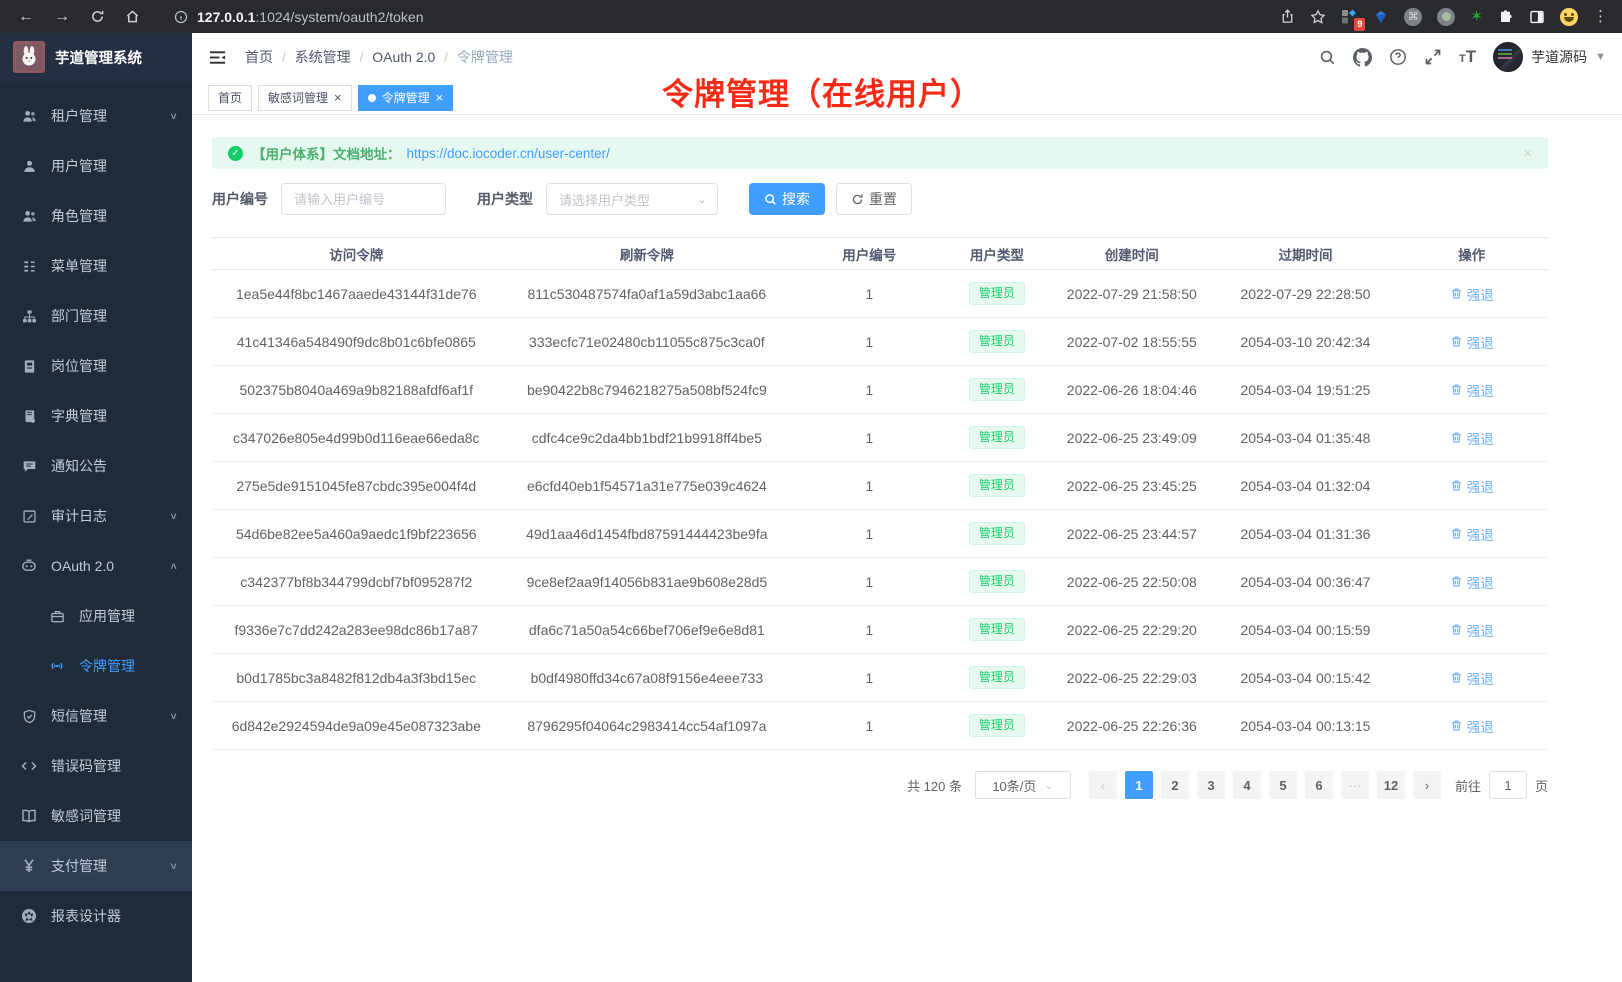  What do you see at coordinates (1138, 785) in the screenshot?
I see `page-button-1: 1` at bounding box center [1138, 785].